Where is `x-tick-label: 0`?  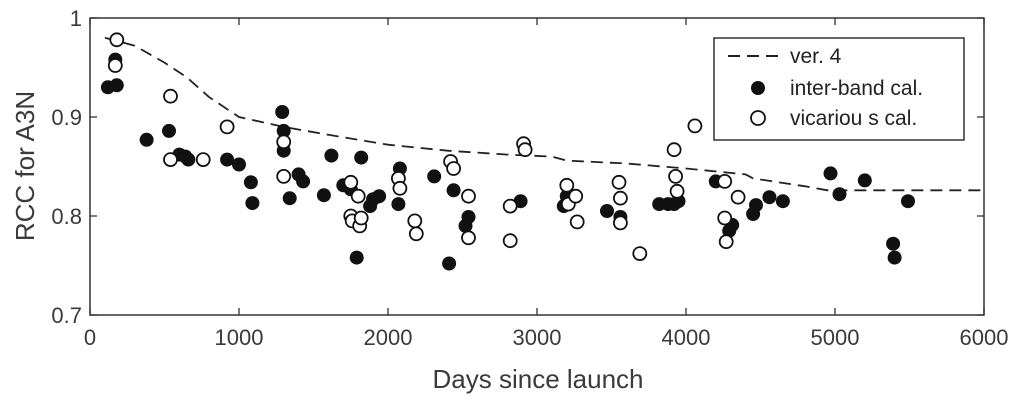
x-tick-label: 0 is located at coordinates (90, 337).